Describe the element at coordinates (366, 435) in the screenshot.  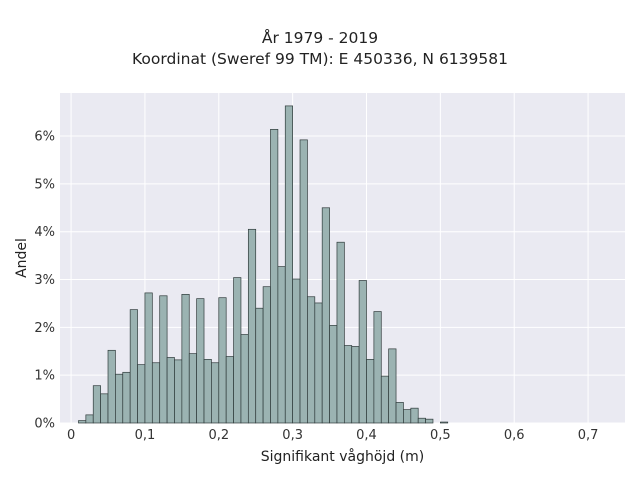
I see `x-tick-label: 0,4` at that location.